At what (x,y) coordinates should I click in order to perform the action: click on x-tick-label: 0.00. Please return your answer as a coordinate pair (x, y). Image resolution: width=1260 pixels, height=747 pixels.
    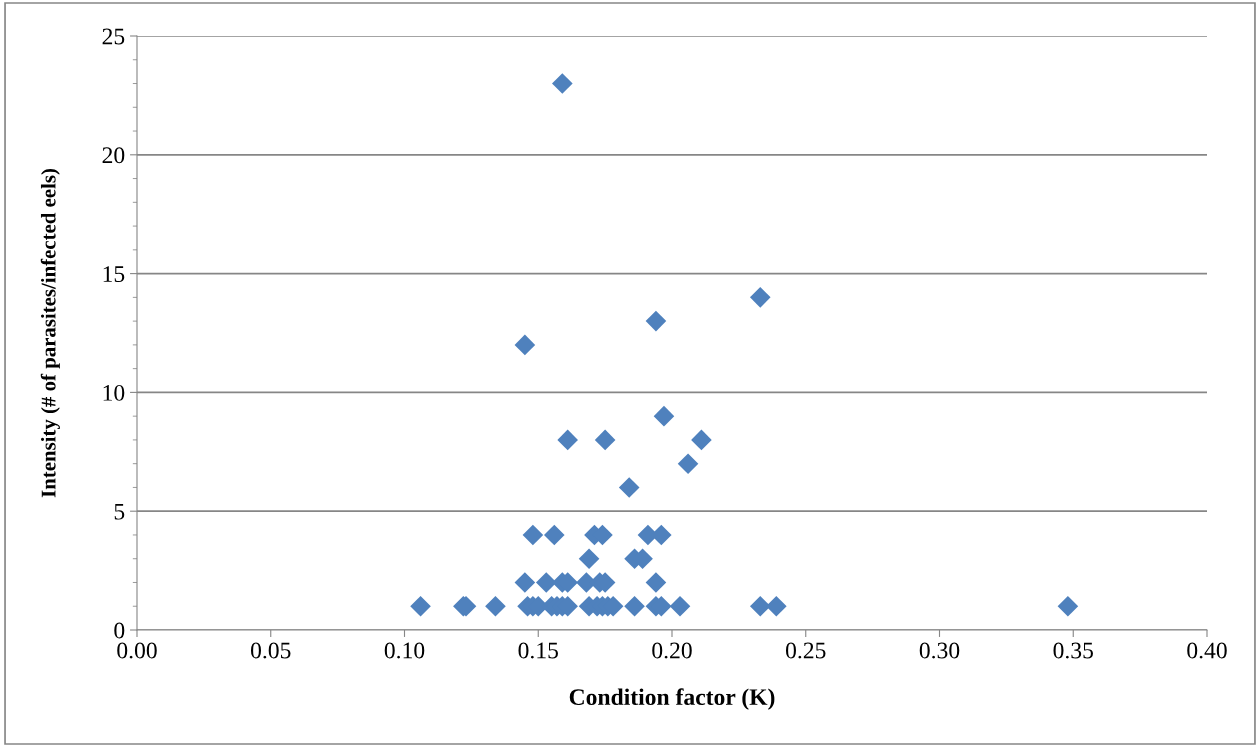
    Looking at the image, I should click on (137, 650).